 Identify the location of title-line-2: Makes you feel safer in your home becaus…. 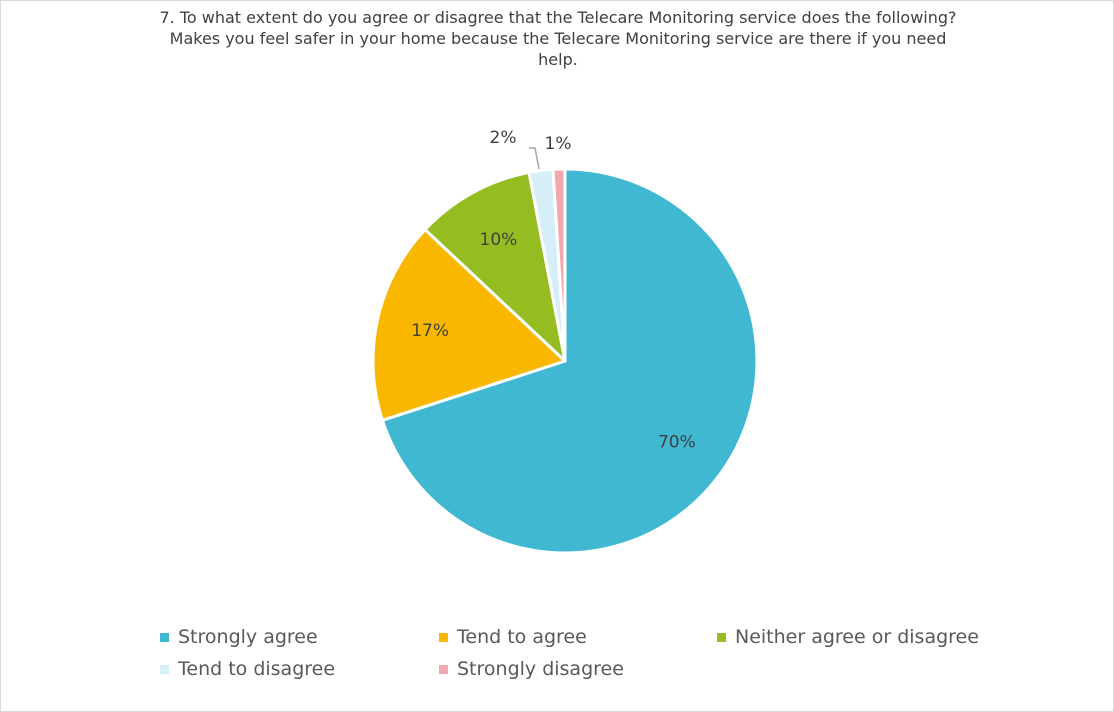
(558, 38).